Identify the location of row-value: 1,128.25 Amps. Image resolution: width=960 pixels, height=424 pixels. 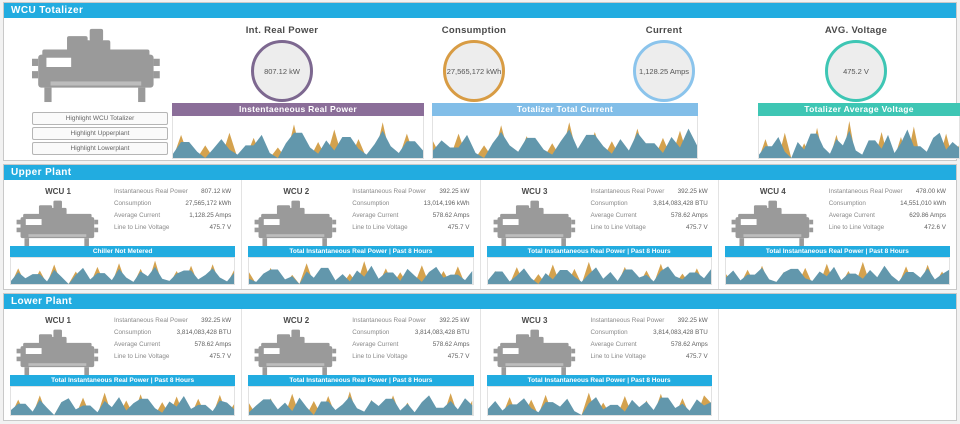
(210, 215).